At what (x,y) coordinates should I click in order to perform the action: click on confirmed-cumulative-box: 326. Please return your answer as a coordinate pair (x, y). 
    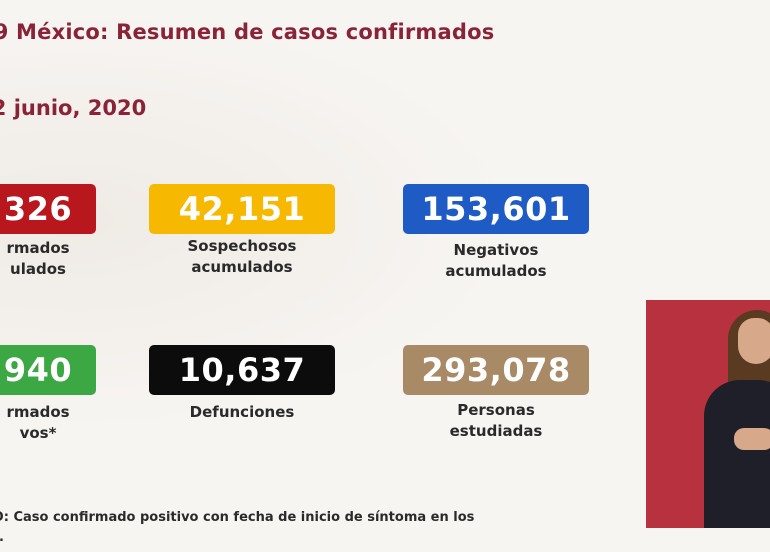
    Looking at the image, I should click on (48, 209).